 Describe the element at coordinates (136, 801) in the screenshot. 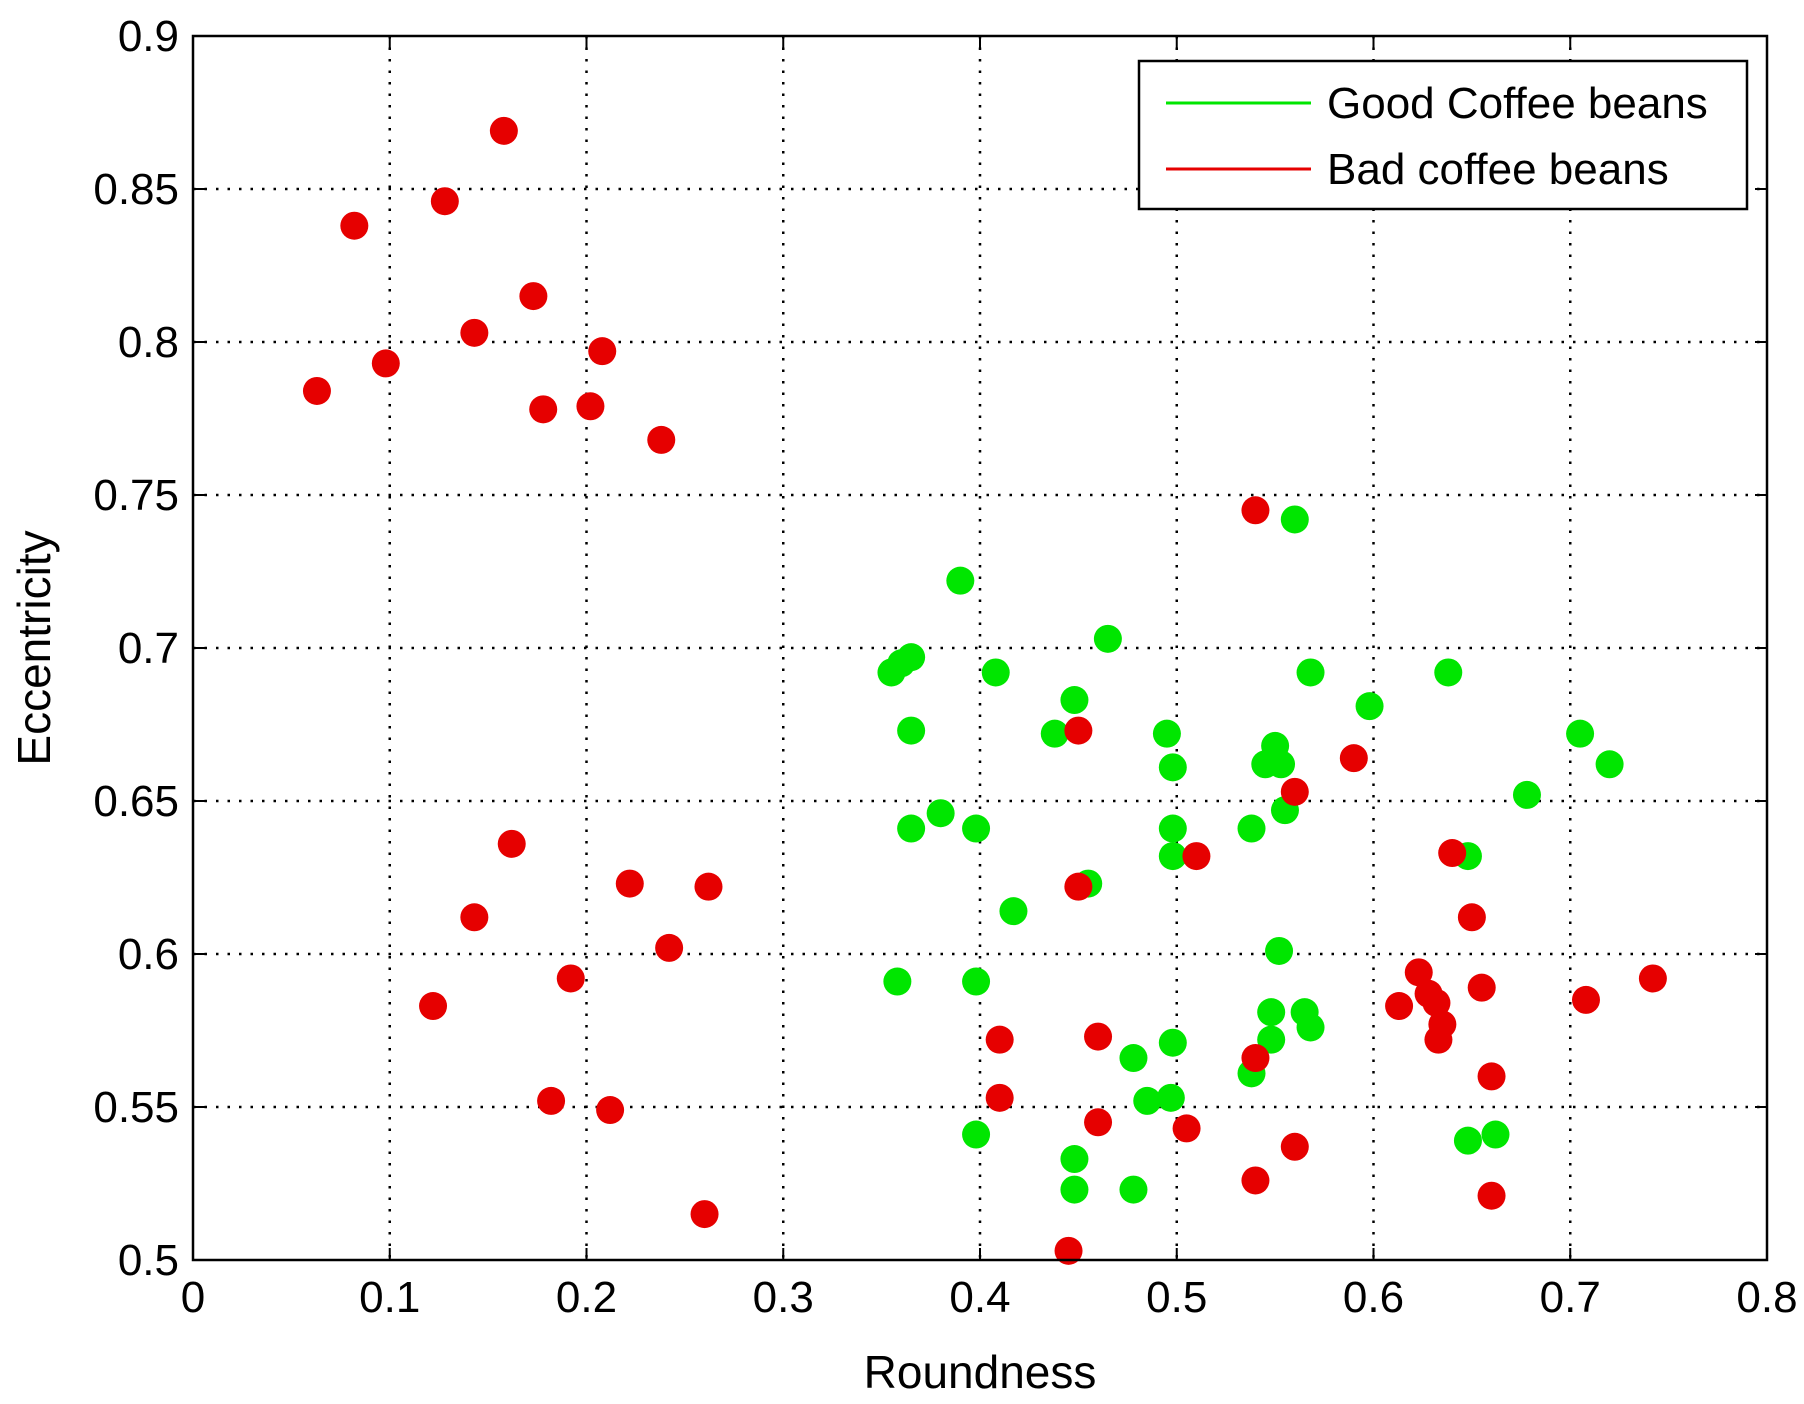

I see `y-tick-label: 0.65` at that location.